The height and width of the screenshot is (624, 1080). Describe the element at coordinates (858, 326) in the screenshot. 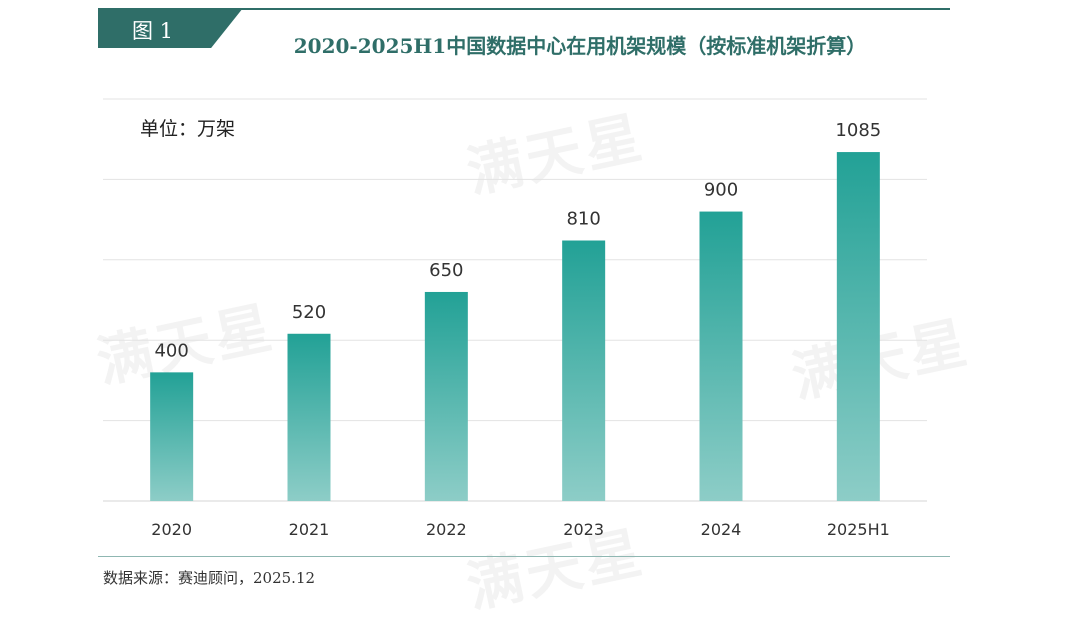

I see `bar-2025H1` at that location.